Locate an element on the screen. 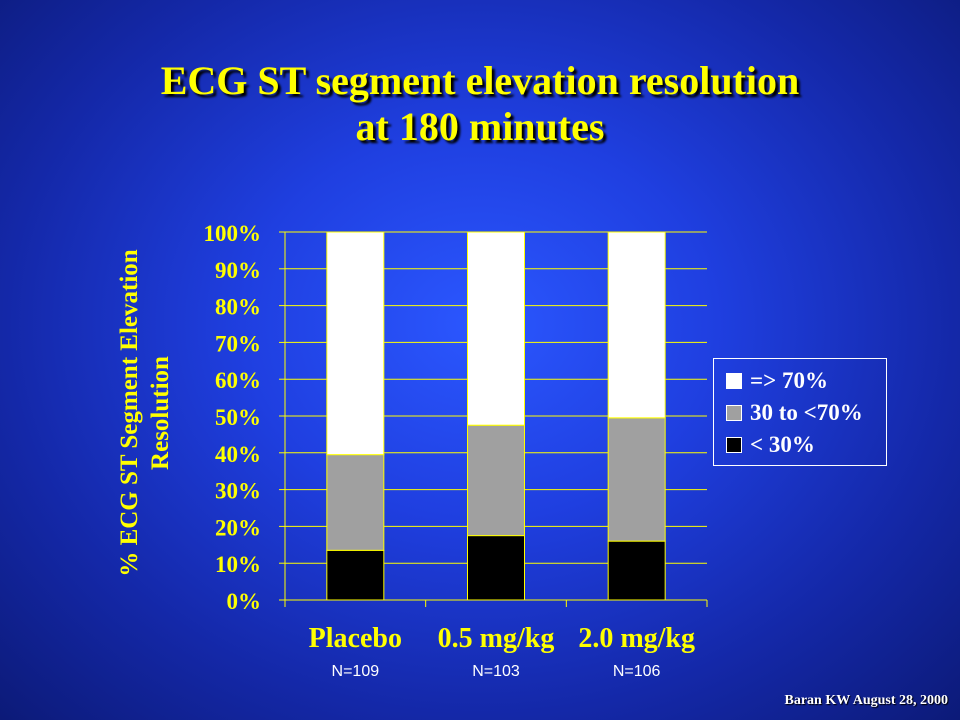  legend-item-mid: 30 to <70% is located at coordinates (794, 413).